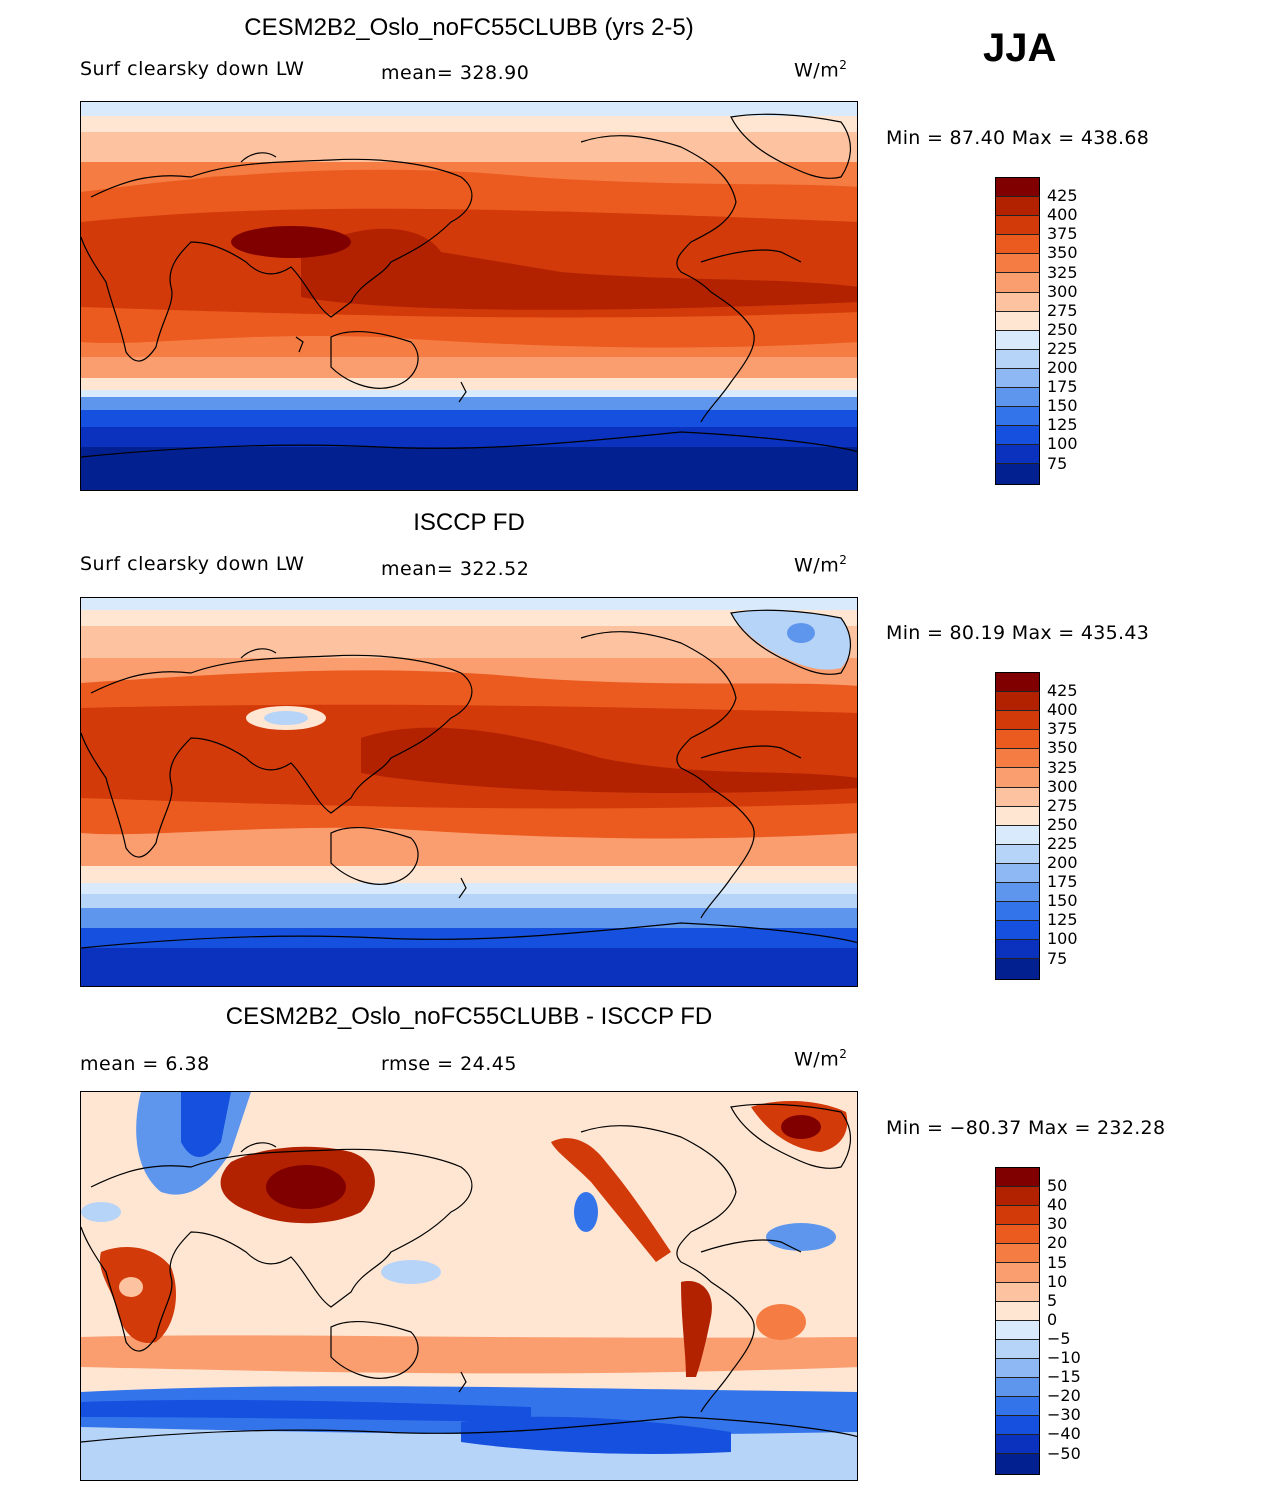 The image size is (1285, 1488). Describe the element at coordinates (1059, 1338) in the screenshot. I see `colorbar-tick-label: −5` at that location.